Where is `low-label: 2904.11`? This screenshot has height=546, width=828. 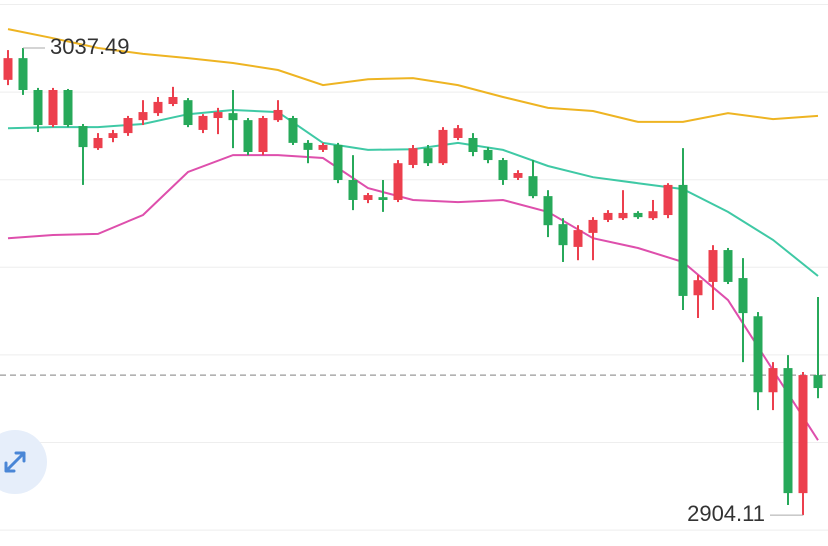 low-label: 2904.11 is located at coordinates (726, 513).